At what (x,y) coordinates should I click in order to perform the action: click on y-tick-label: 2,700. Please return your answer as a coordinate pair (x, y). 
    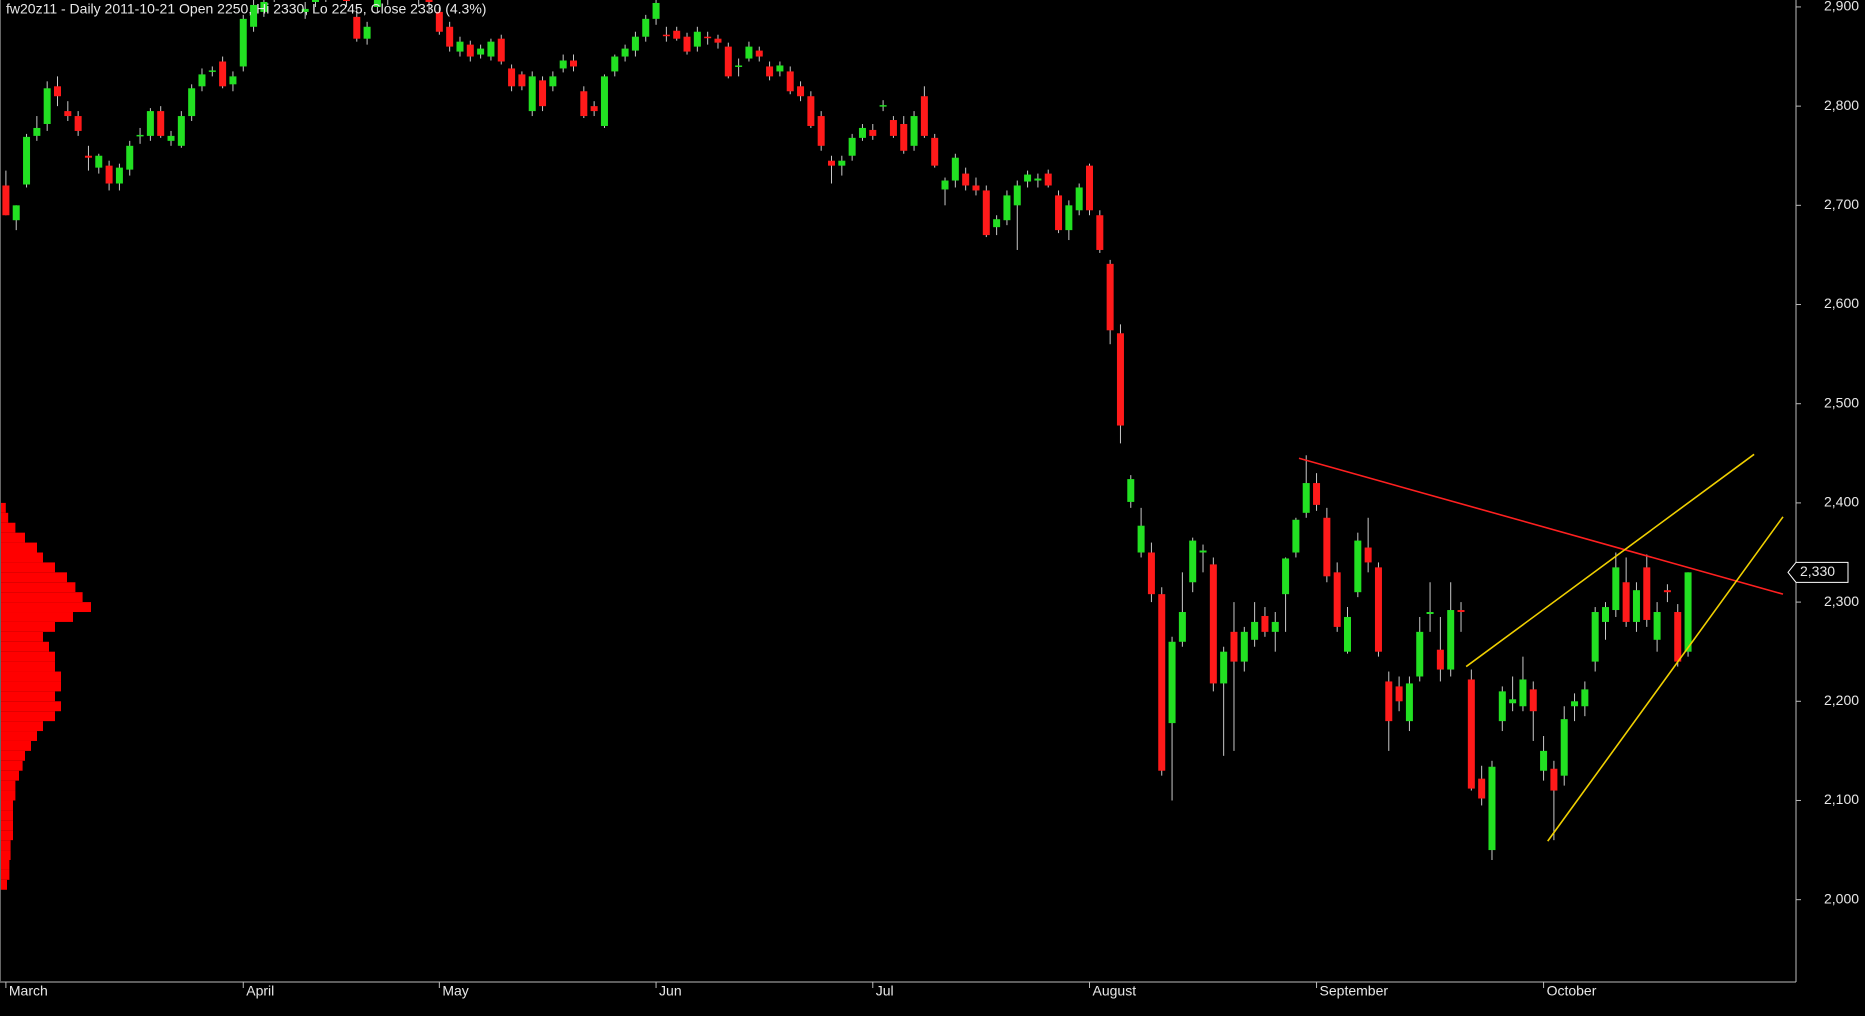
    Looking at the image, I should click on (1841, 204).